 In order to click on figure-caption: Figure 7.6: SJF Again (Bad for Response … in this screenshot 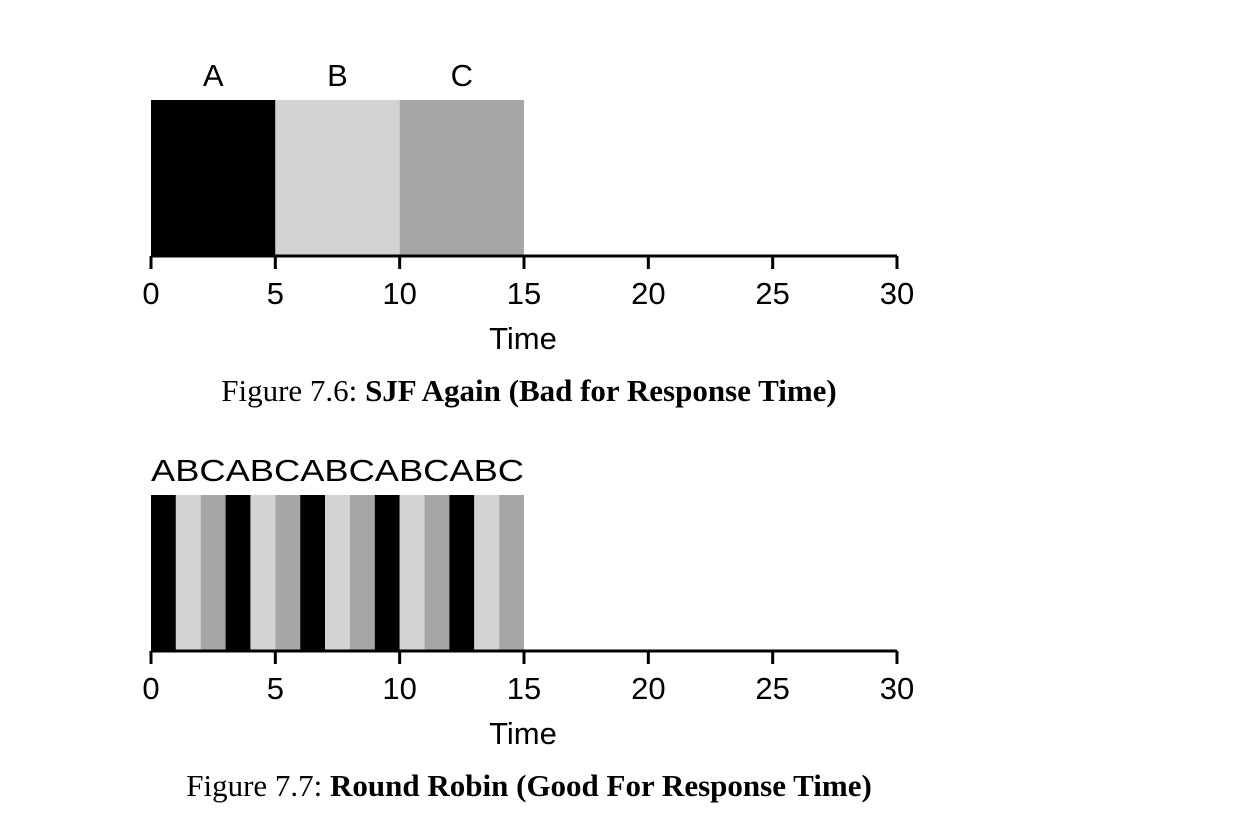, I will do `click(528, 390)`.